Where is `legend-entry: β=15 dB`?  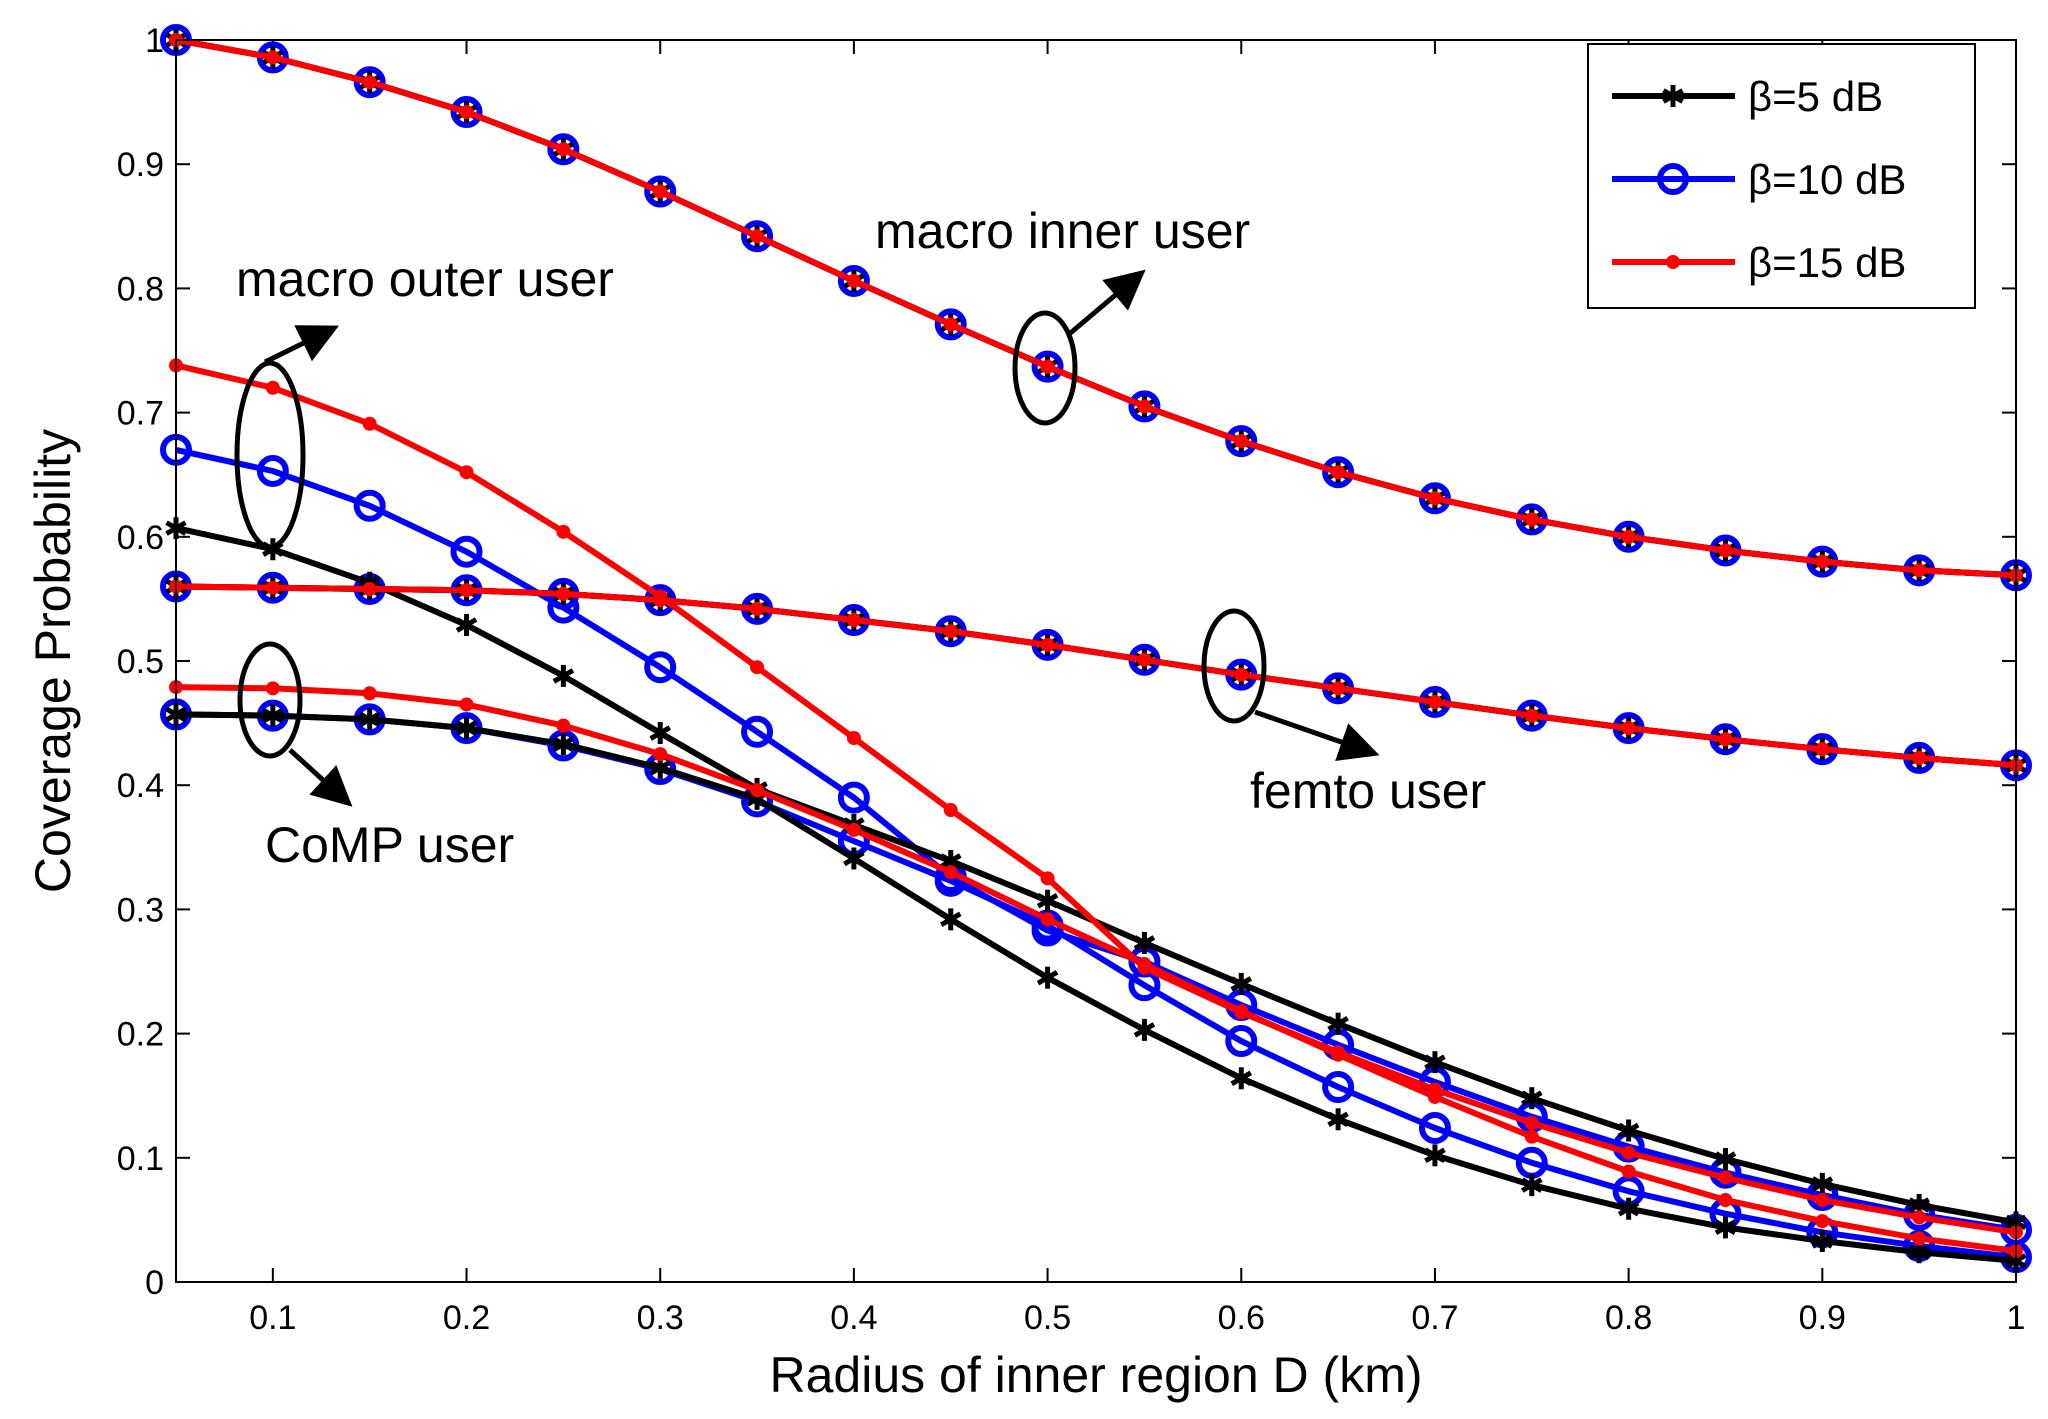
legend-entry: β=15 dB is located at coordinates (1759, 262).